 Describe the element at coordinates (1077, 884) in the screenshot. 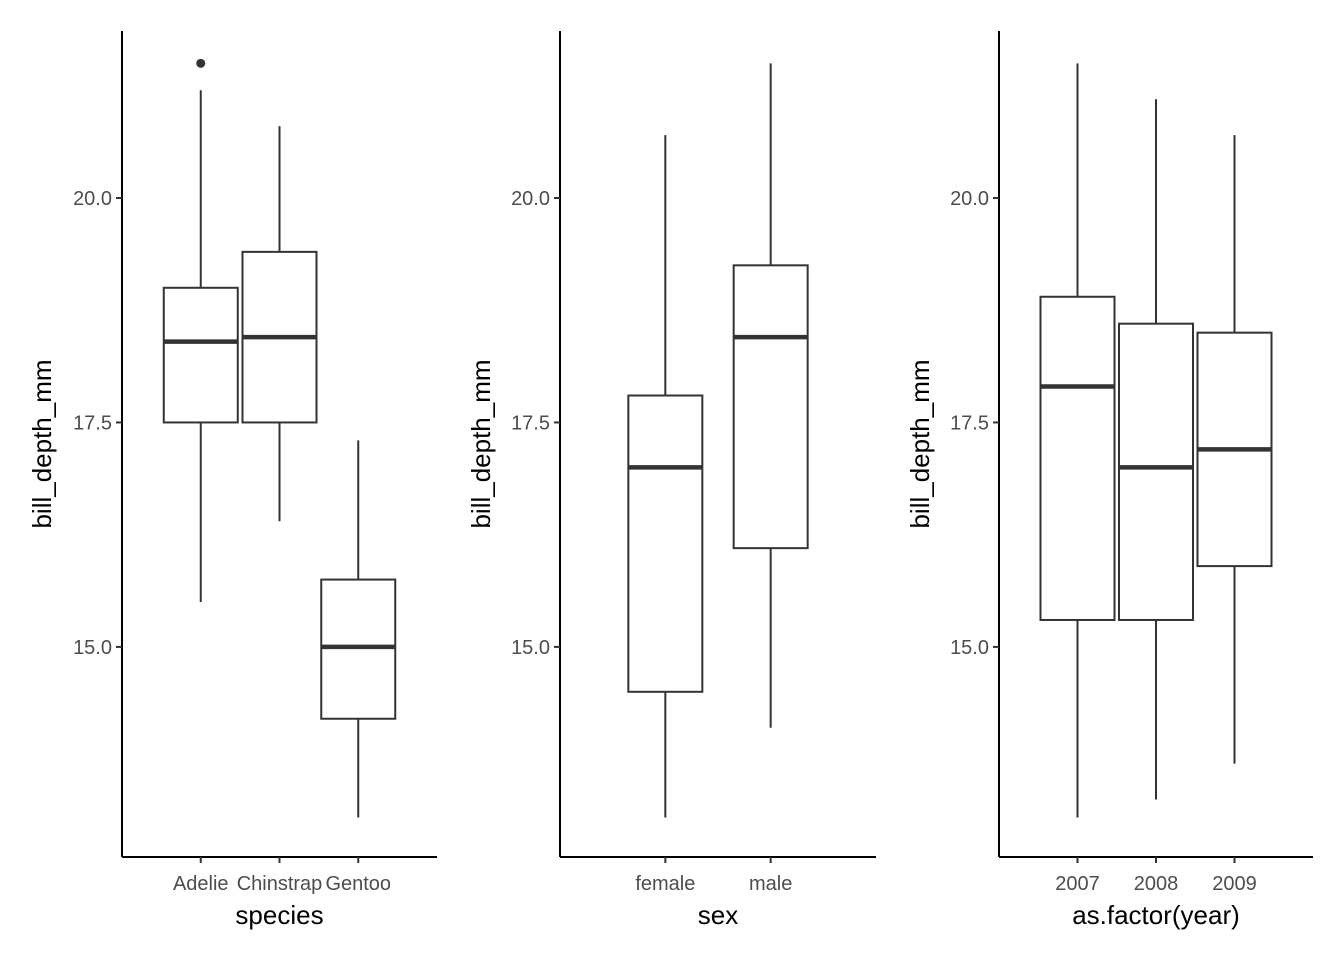

I see `x-tick-label: 2007` at that location.